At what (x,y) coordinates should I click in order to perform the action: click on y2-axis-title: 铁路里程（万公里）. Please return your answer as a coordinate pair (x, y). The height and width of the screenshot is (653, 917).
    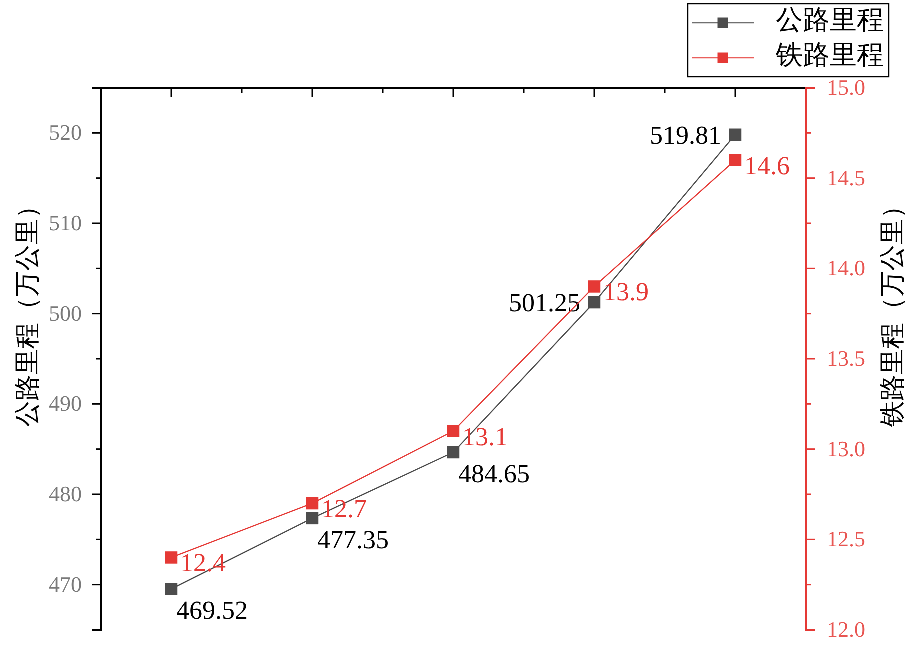
    Looking at the image, I should click on (892, 310).